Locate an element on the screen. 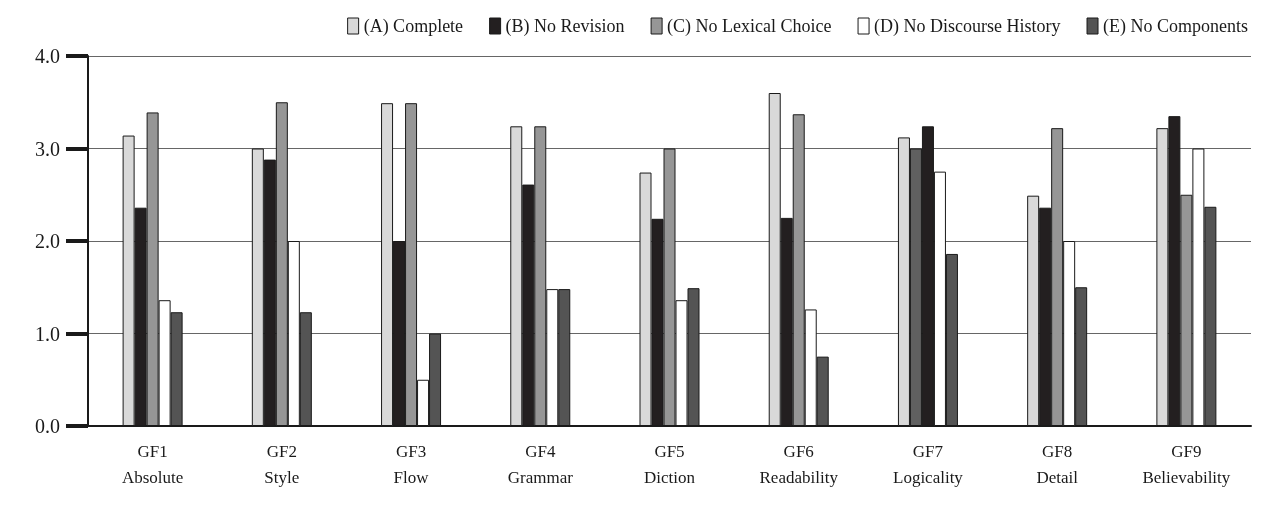 This screenshot has height=516, width=1261. y-tick-label: 0.0 is located at coordinates (47, 426).